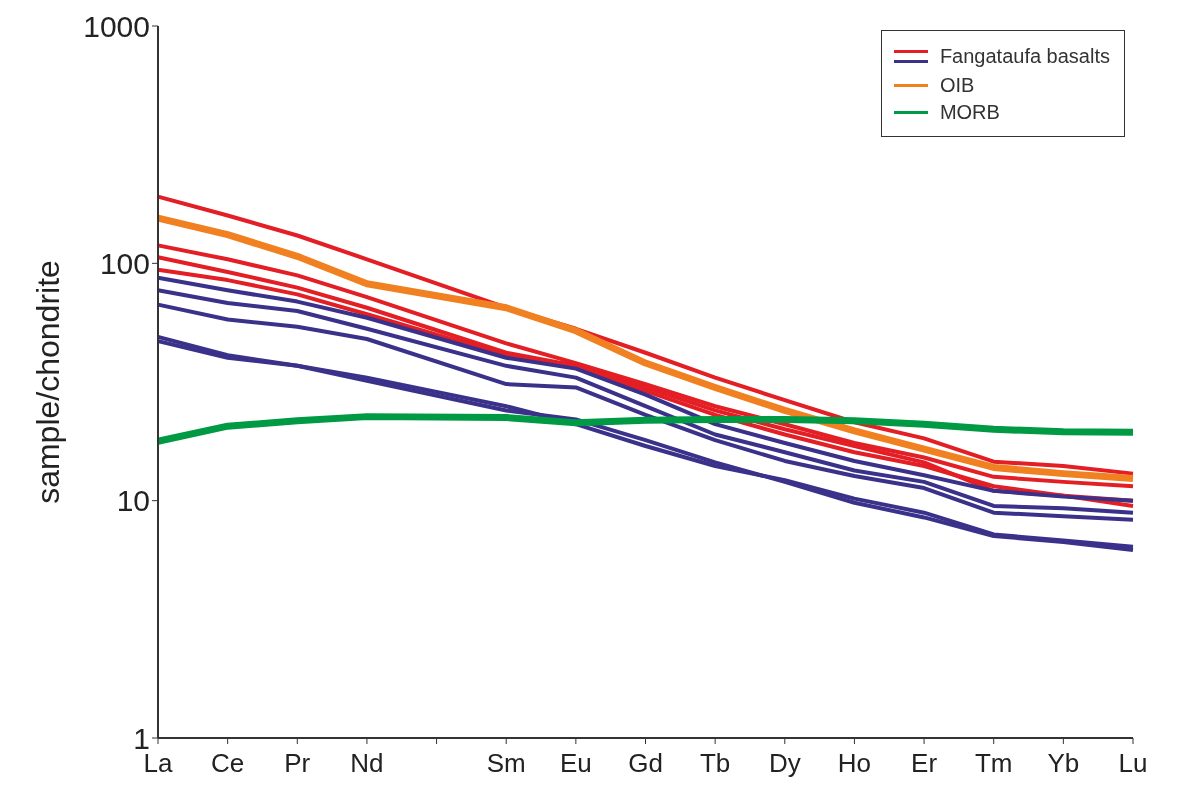  What do you see at coordinates (228, 763) in the screenshot?
I see `x-tick-label: Ce` at bounding box center [228, 763].